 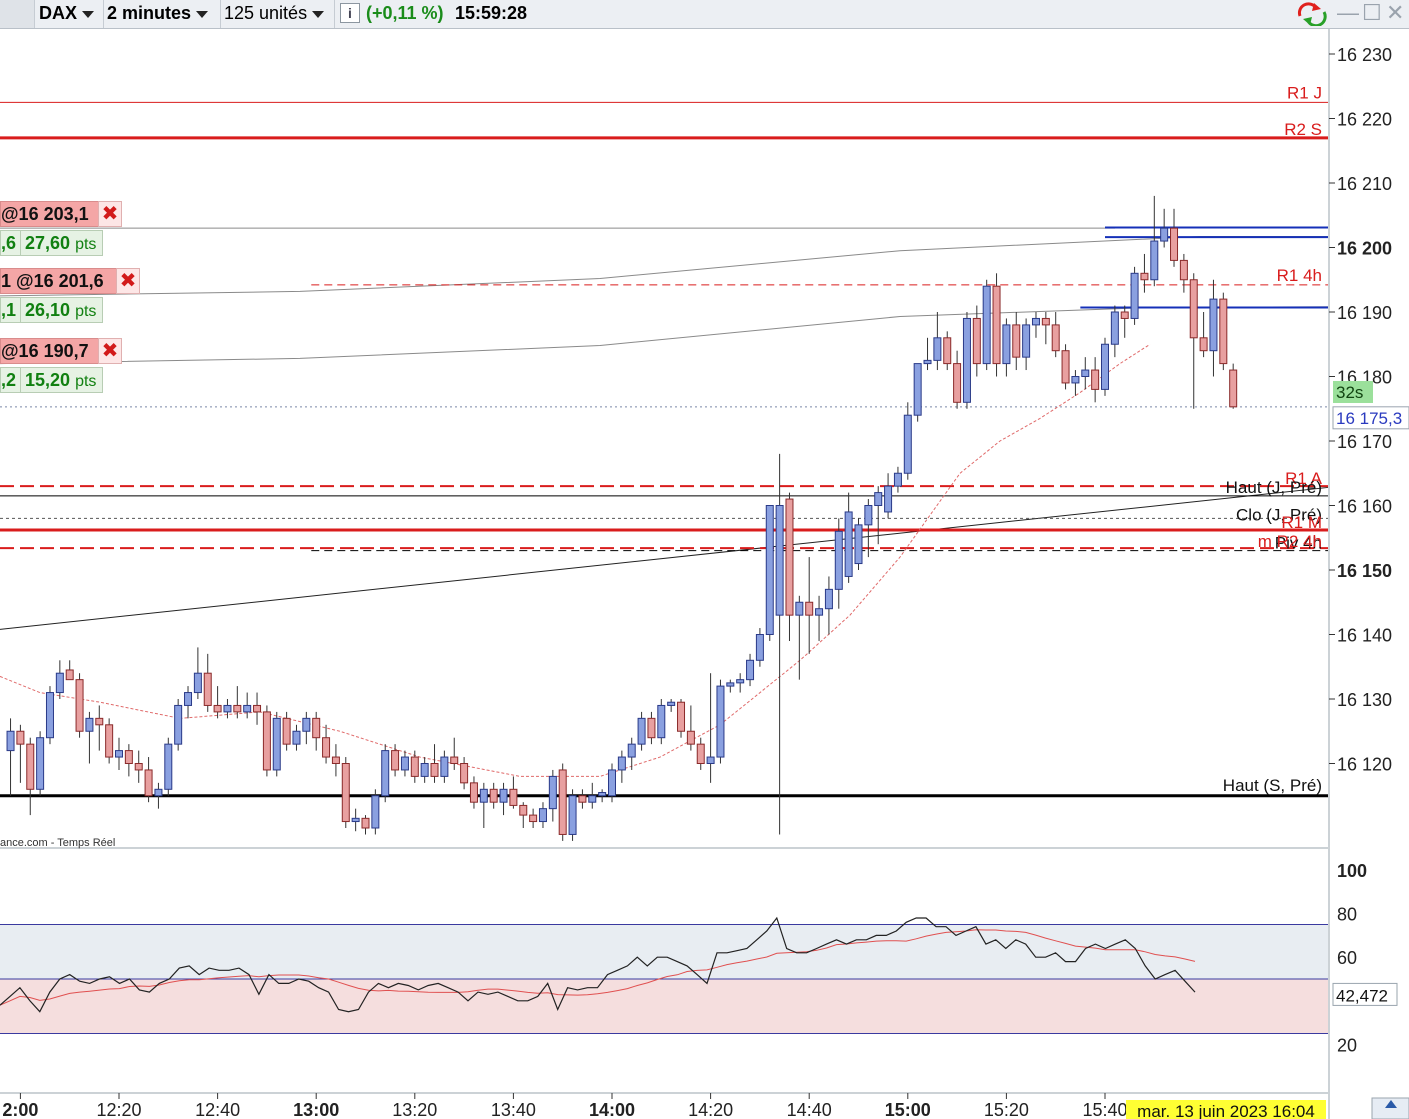 I want to click on order-left-value: ,6, so click(x=9, y=243).